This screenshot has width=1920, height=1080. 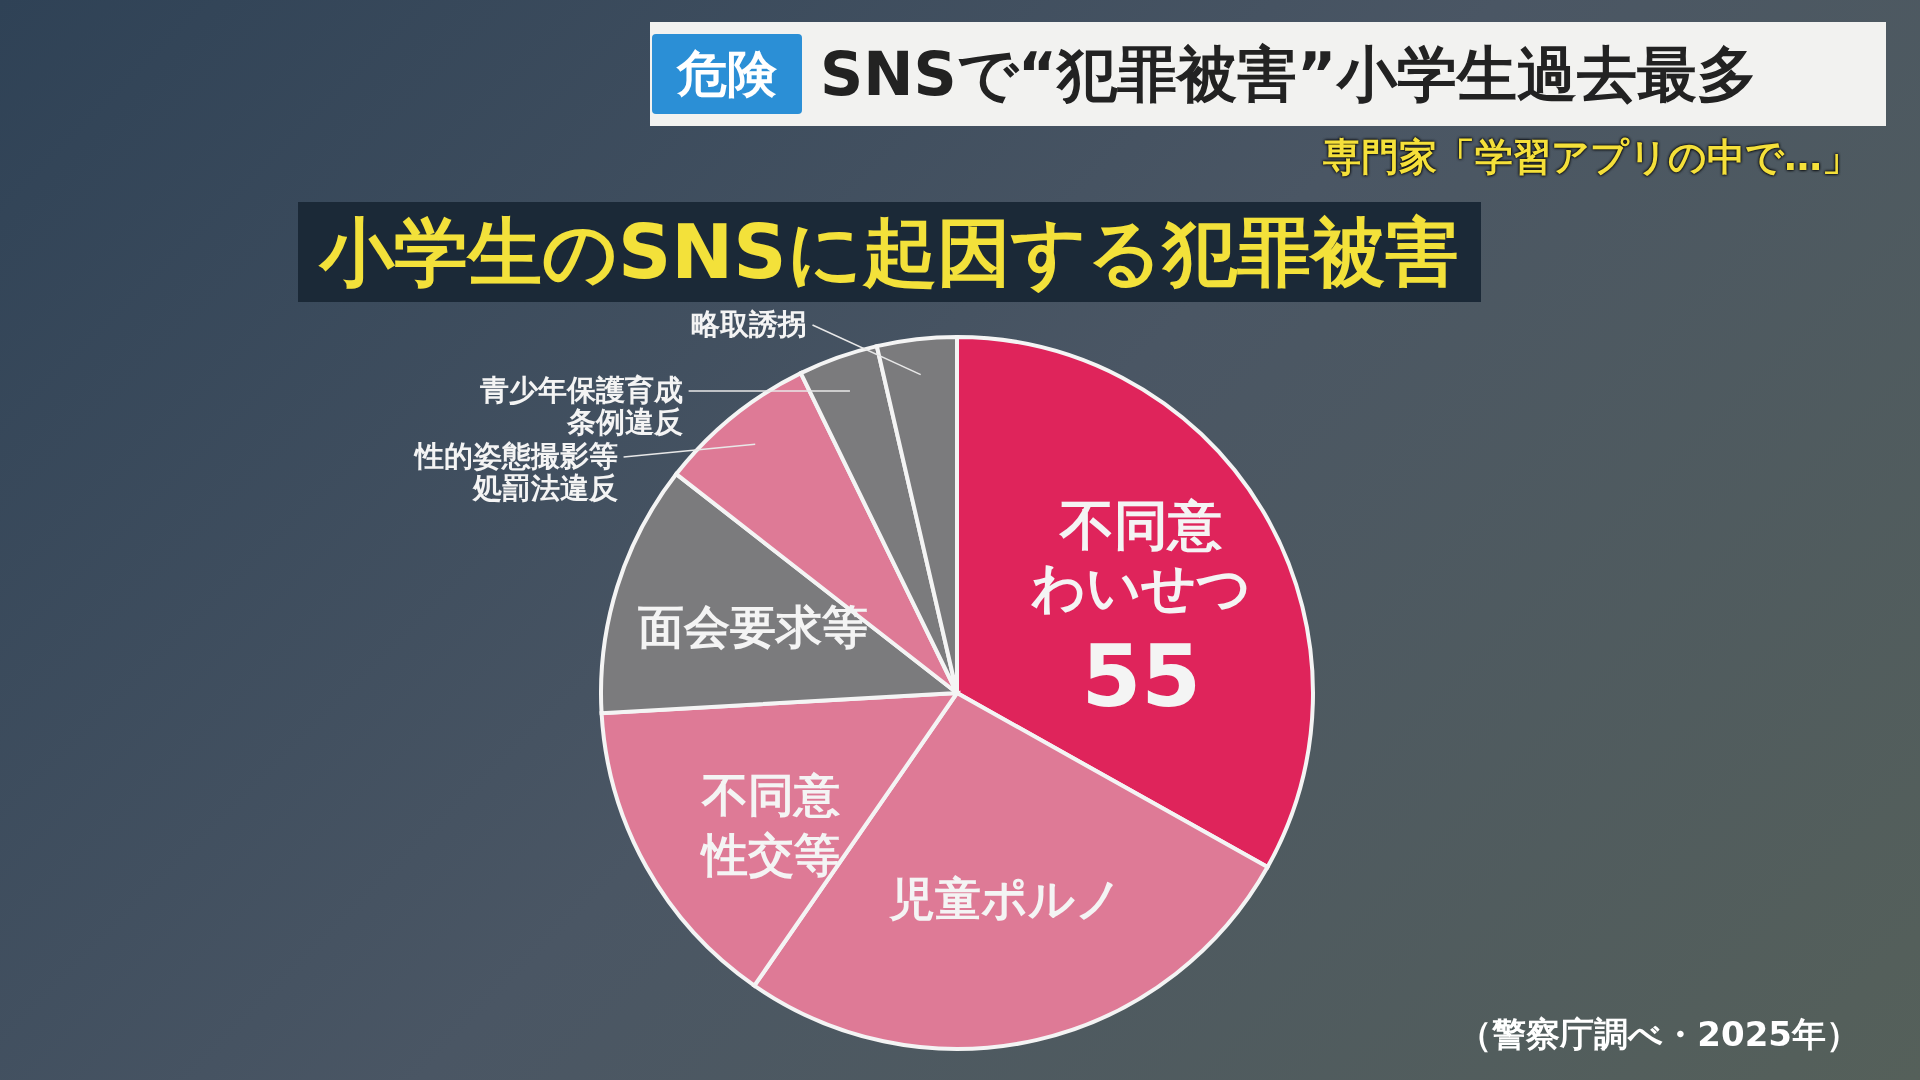 I want to click on text: 専門家「学習アプリの中で…」, so click(x=1591, y=157).